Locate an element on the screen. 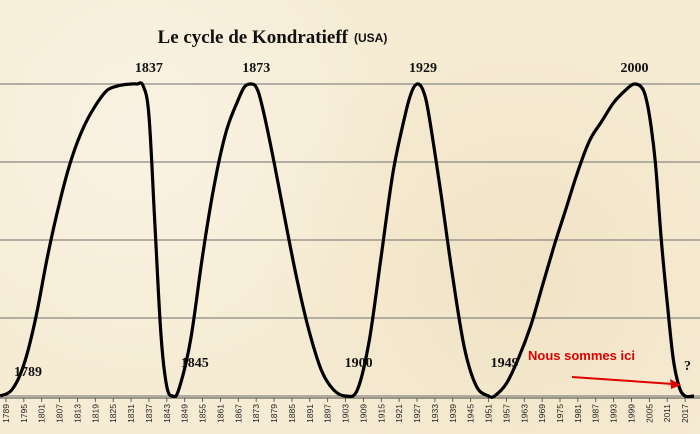  question-mark-label: ? is located at coordinates (687, 366).